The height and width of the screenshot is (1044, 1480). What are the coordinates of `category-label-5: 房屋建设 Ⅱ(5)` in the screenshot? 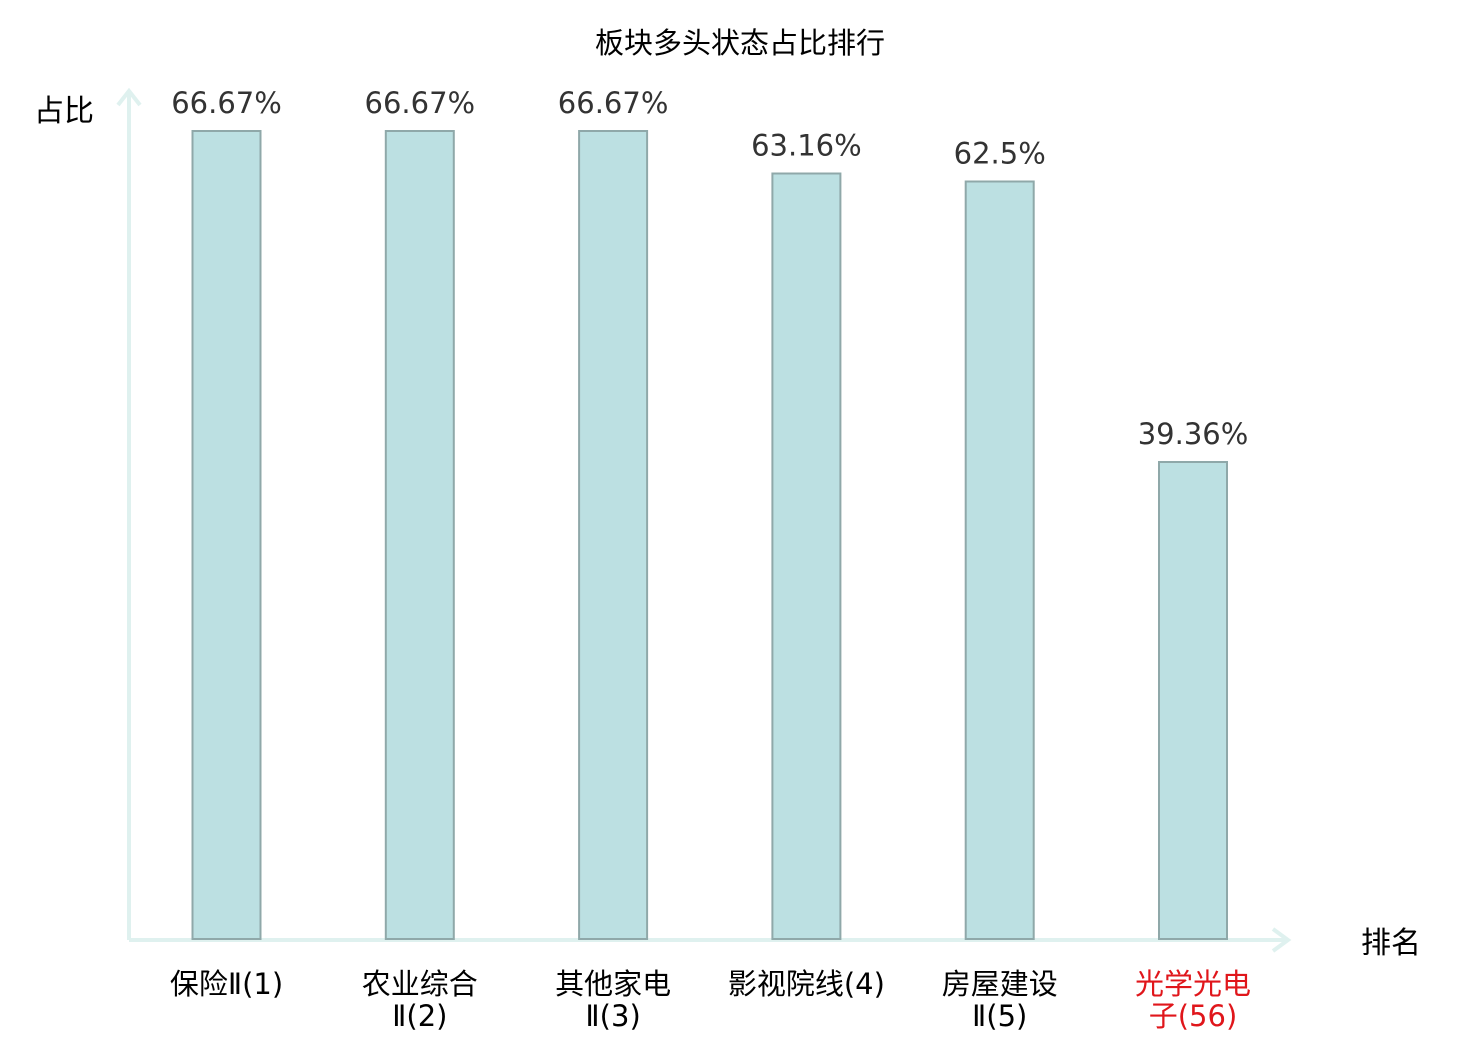 It's located at (1000, 1000).